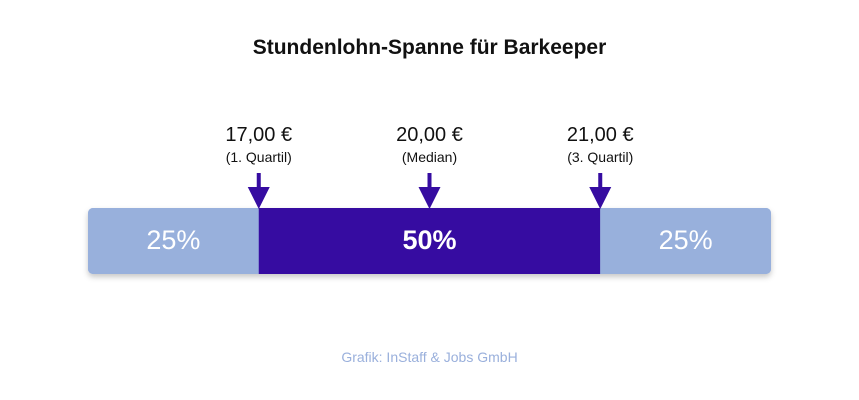  I want to click on chart-title: Stundenlohn-Spanne für Barkeeper, so click(429, 47).